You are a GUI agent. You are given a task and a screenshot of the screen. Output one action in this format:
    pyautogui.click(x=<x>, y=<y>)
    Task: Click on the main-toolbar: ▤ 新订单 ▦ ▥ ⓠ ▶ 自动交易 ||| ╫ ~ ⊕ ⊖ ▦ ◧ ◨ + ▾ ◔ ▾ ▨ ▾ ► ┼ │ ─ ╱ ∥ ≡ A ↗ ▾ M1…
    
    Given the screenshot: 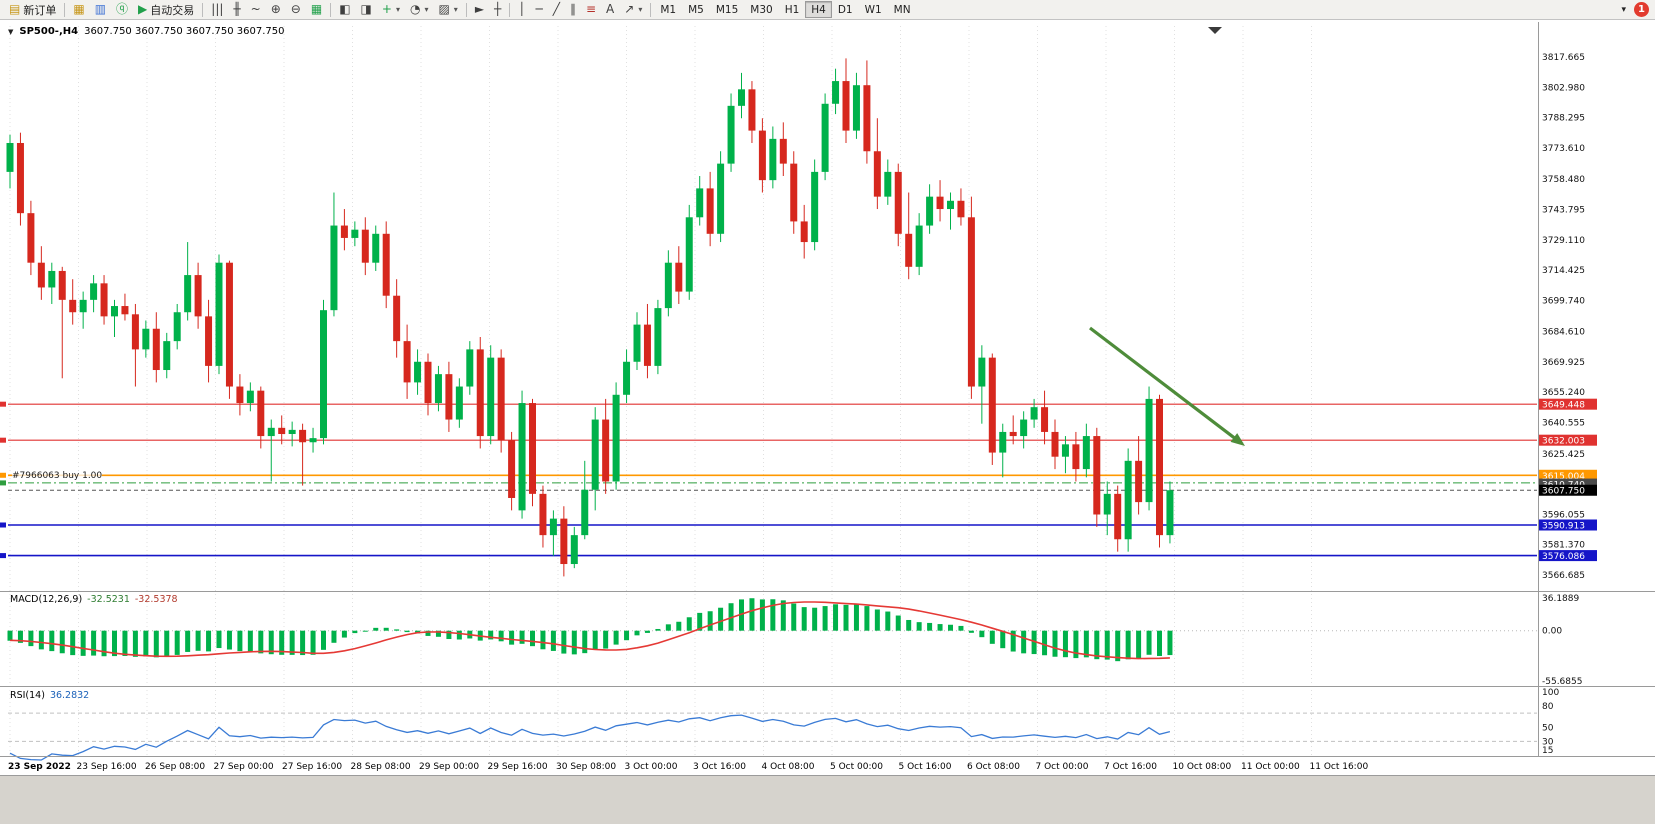 What is the action you would take?
    pyautogui.click(x=827, y=10)
    